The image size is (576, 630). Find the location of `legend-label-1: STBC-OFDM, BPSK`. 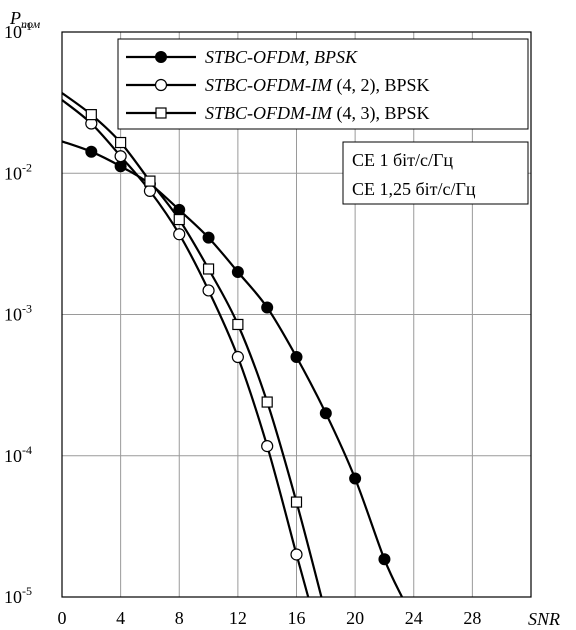

legend-label-1: STBC-OFDM, BPSK is located at coordinates (281, 57).